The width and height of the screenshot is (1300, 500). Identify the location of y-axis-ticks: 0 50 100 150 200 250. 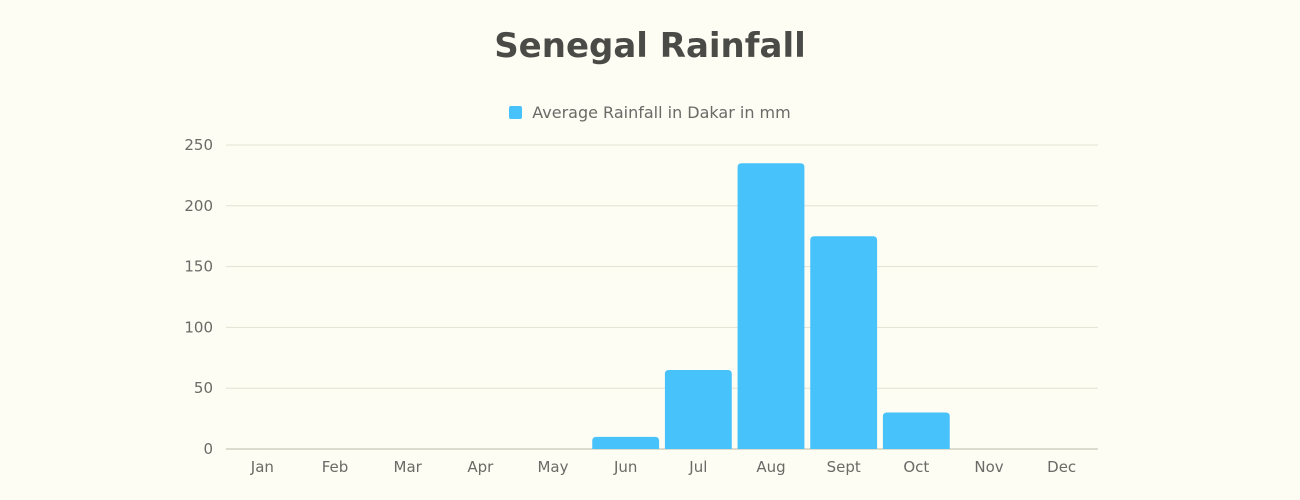
(198, 297).